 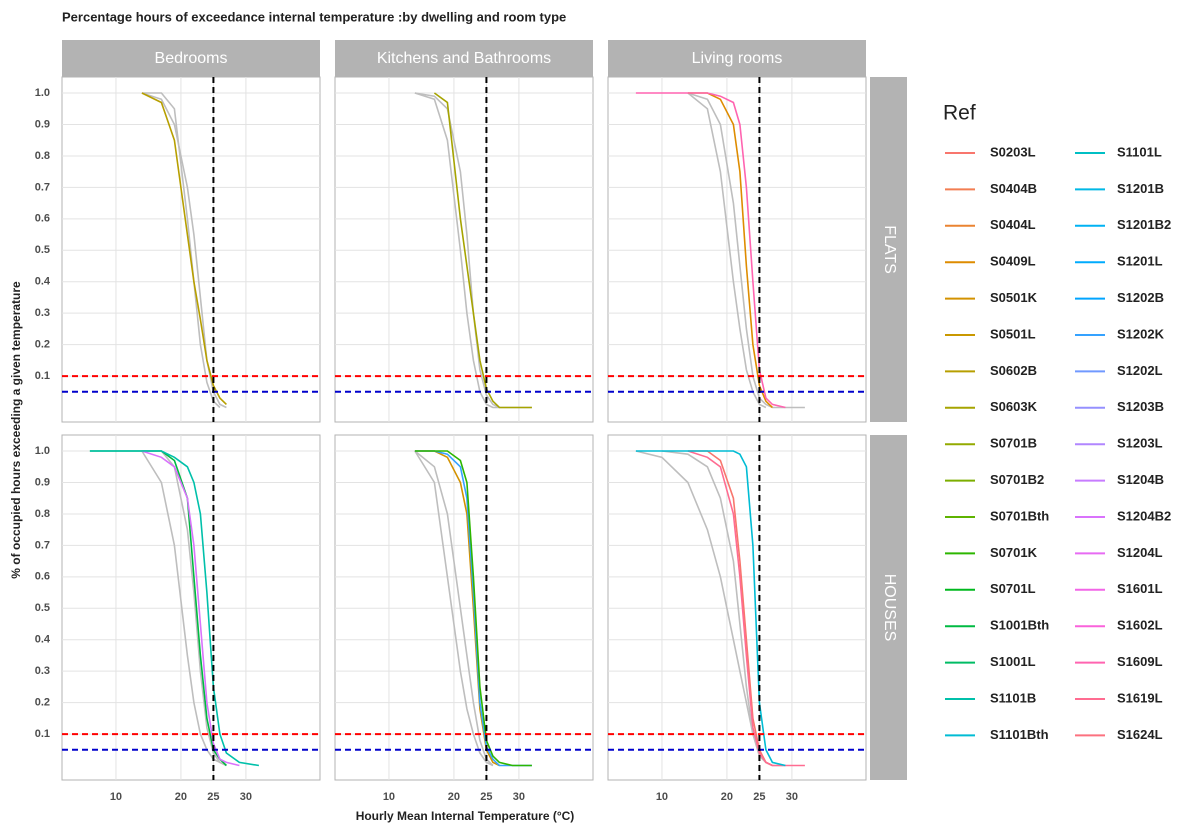 I want to click on legend-label: S1001Bth, so click(x=1019, y=625).